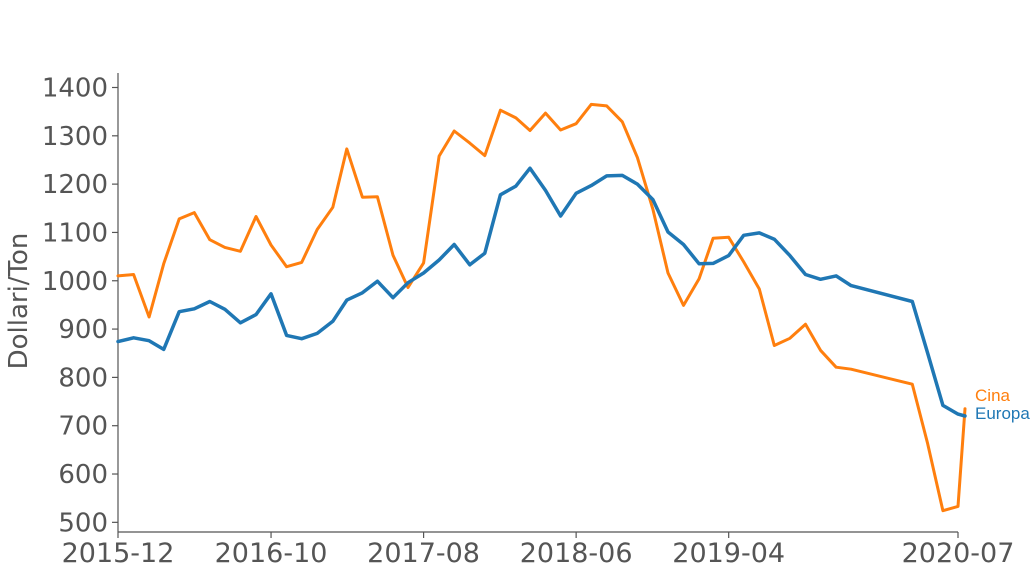 Image resolution: width=1035 pixels, height=579 pixels. Describe the element at coordinates (75, 88) in the screenshot. I see `y-tick-label: 1400` at that location.